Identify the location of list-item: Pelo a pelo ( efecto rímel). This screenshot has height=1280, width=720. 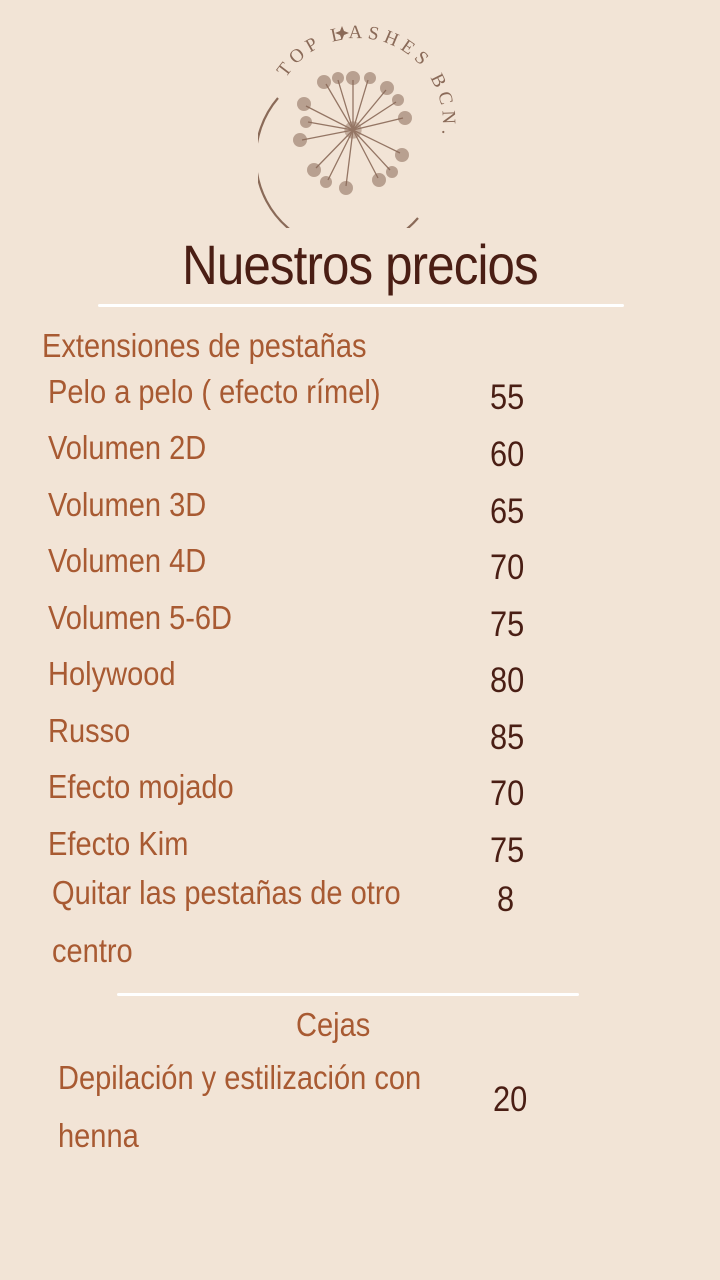
(214, 392).